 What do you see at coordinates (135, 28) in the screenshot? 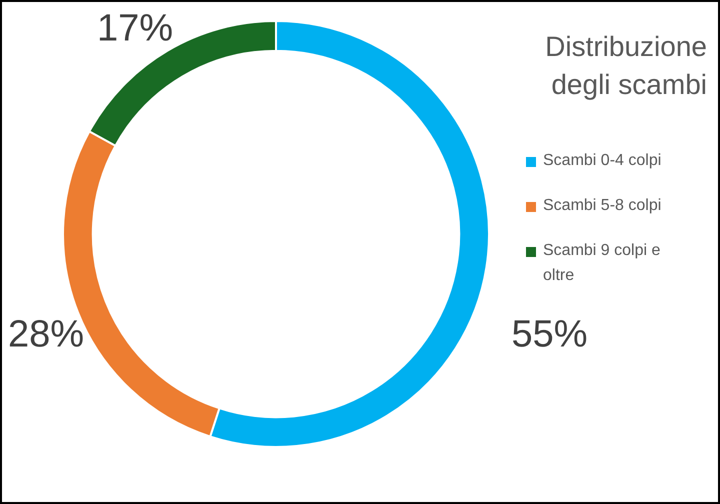
I see `data-label: 17%` at bounding box center [135, 28].